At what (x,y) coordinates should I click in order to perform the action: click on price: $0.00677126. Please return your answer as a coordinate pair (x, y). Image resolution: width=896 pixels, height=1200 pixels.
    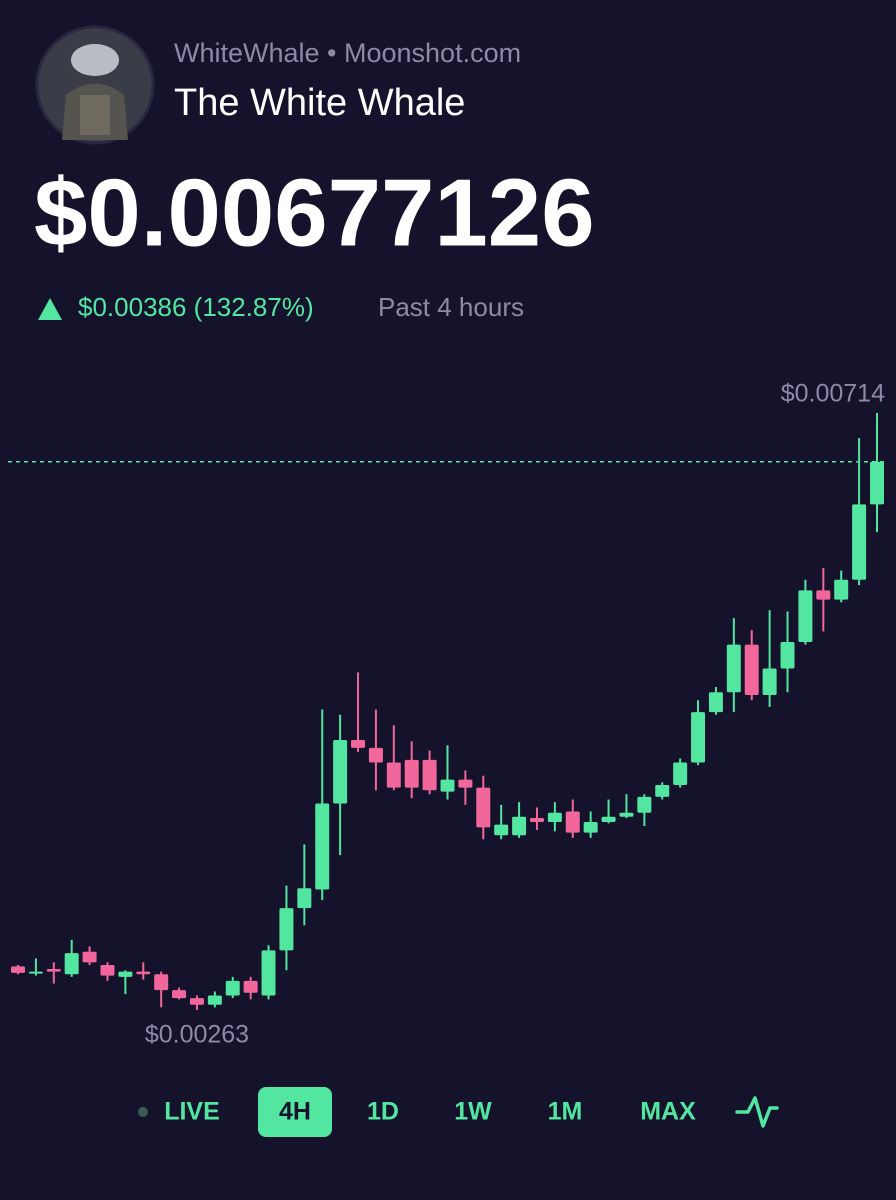
    Looking at the image, I should click on (314, 212).